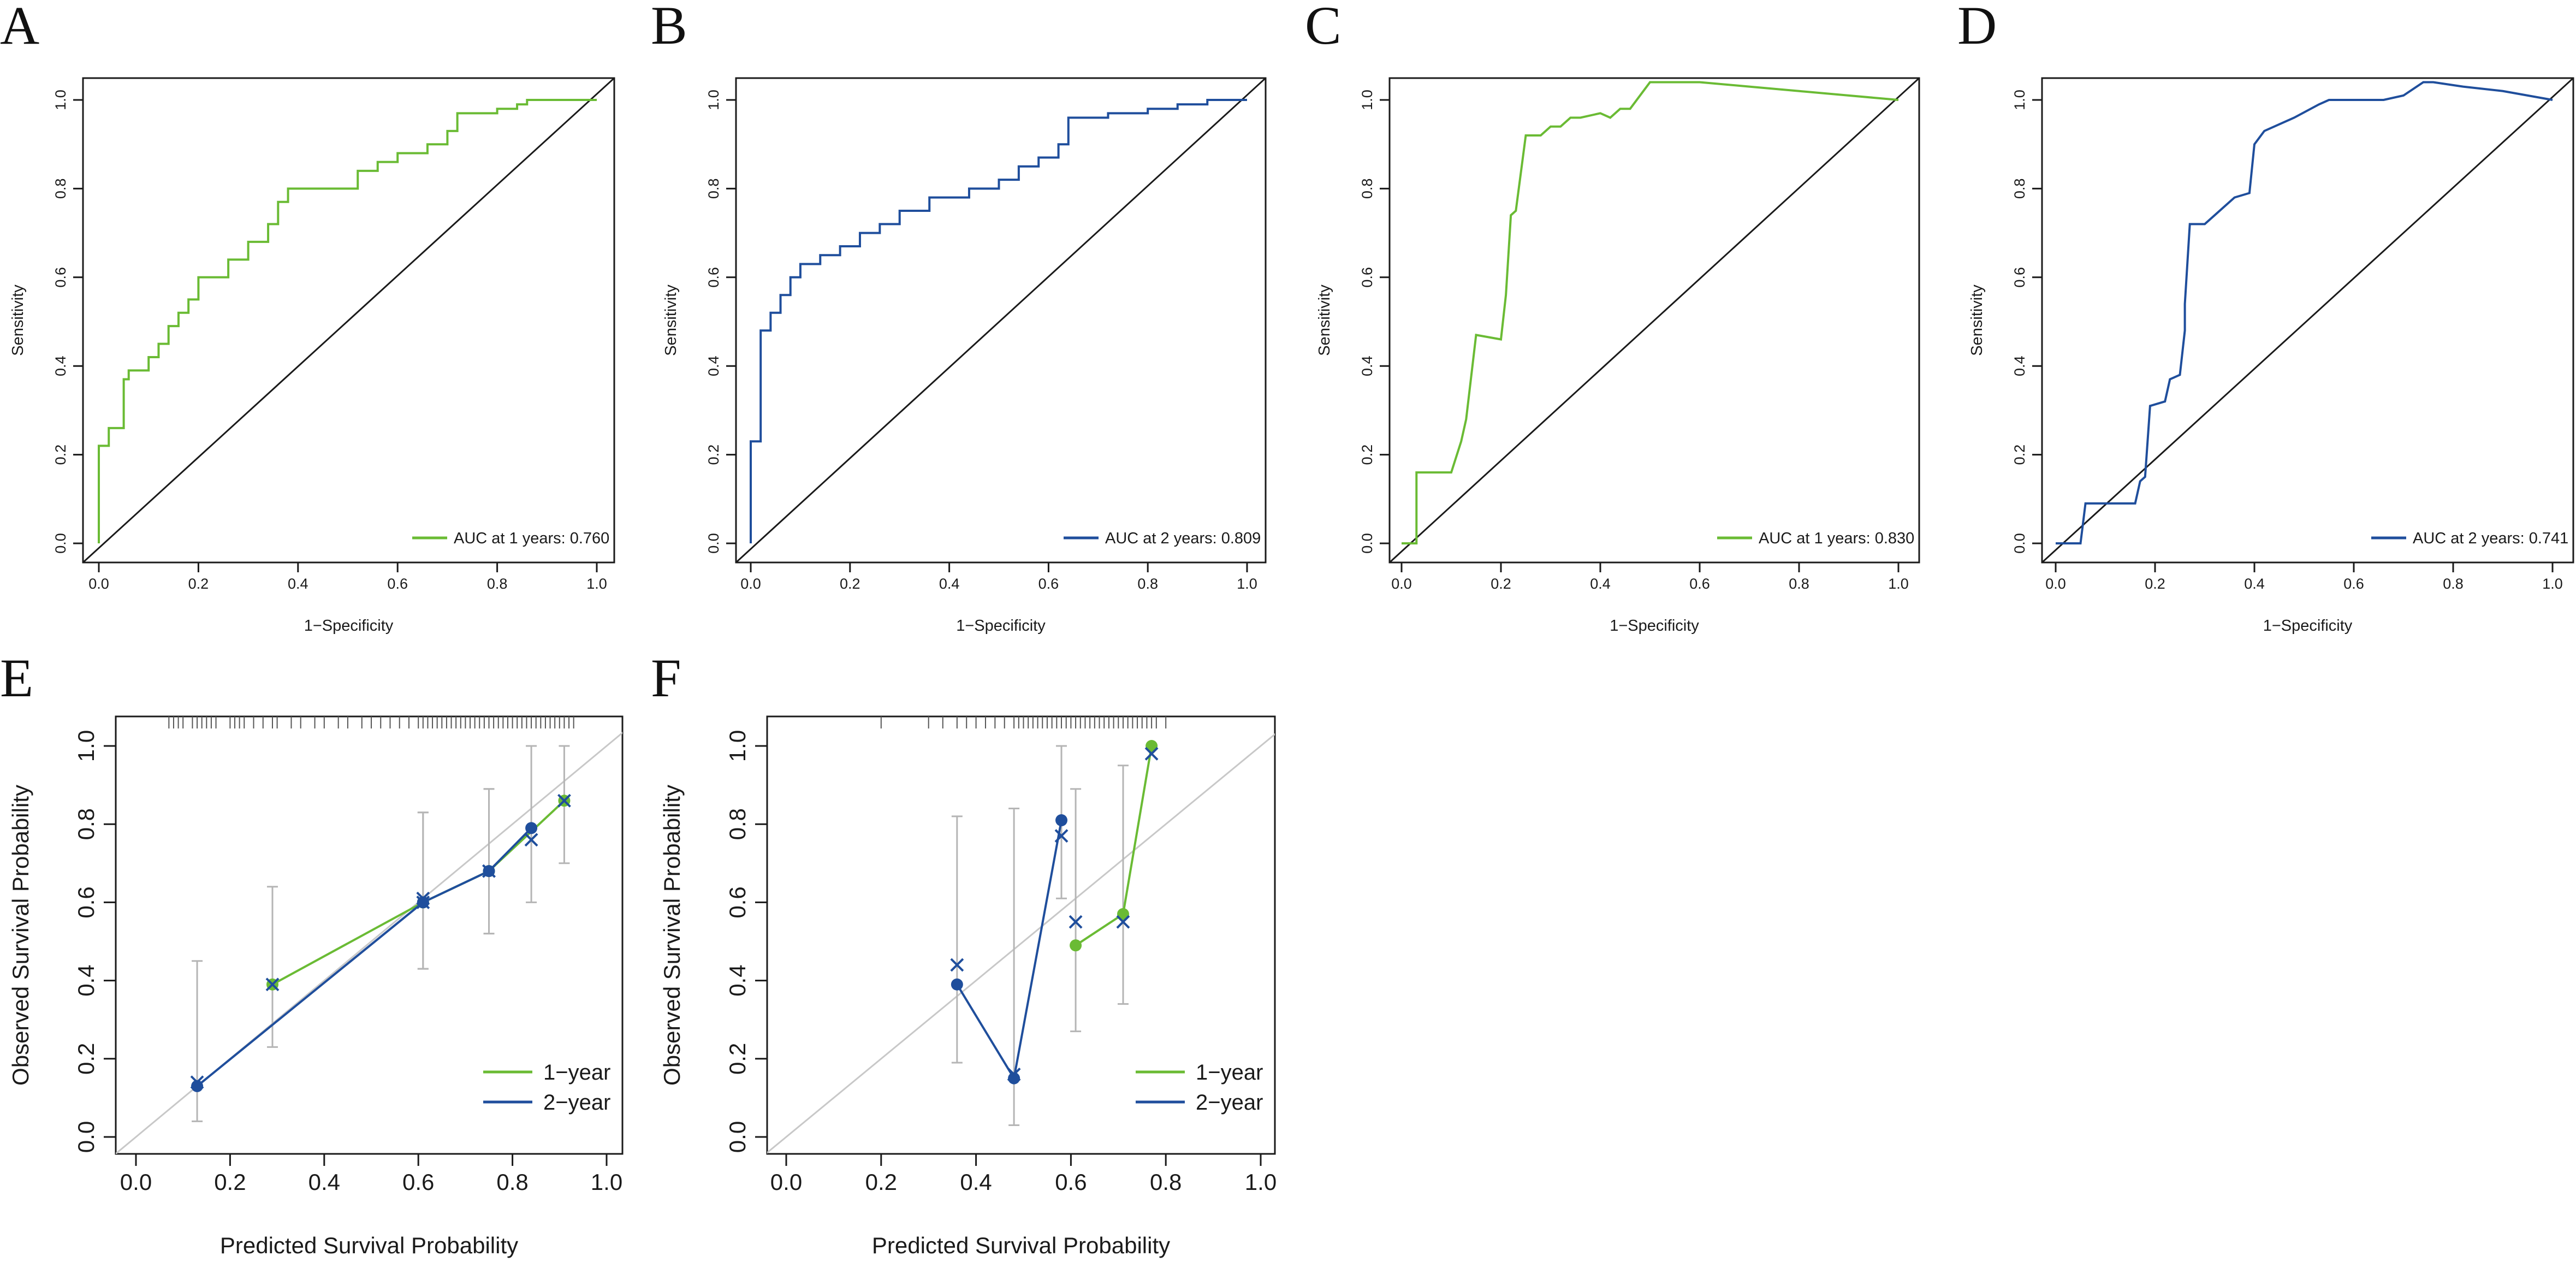  Describe the element at coordinates (531, 538) in the screenshot. I see `legend-label: AUC at 1 years: 0.760` at that location.